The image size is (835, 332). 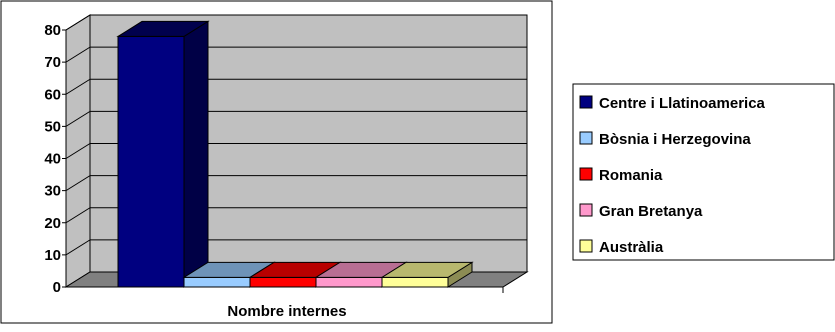 I want to click on legend-label-2: Romania, so click(x=631, y=175).